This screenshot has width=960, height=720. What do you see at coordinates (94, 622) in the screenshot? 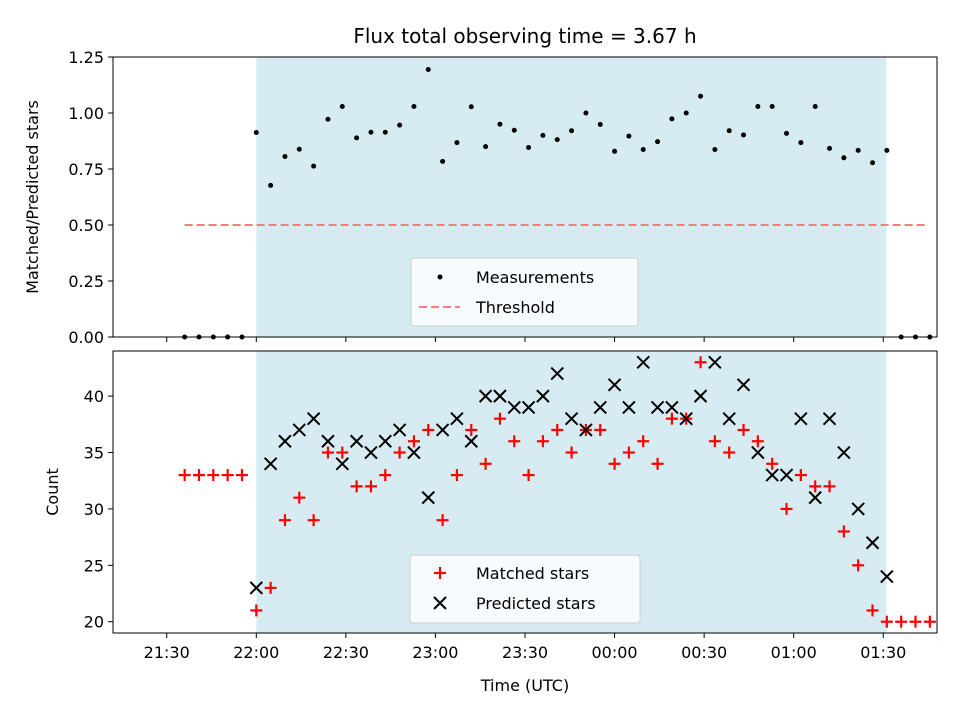
I see `bottom-y-tick-label: 20` at bounding box center [94, 622].